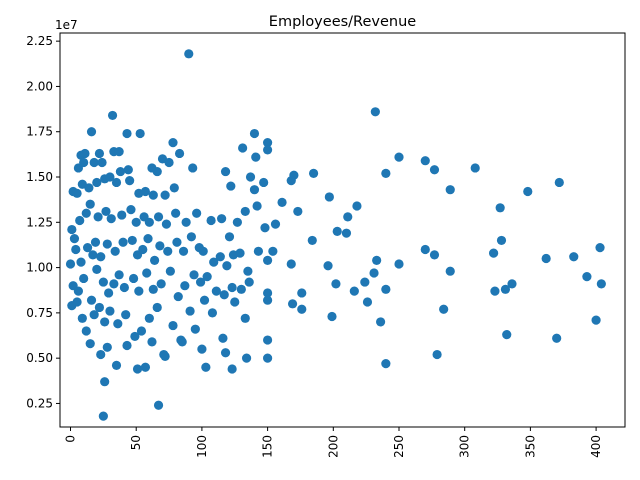 The width and height of the screenshot is (640, 480). Describe the element at coordinates (268, 446) in the screenshot. I see `x-tick-label: 150` at that location.